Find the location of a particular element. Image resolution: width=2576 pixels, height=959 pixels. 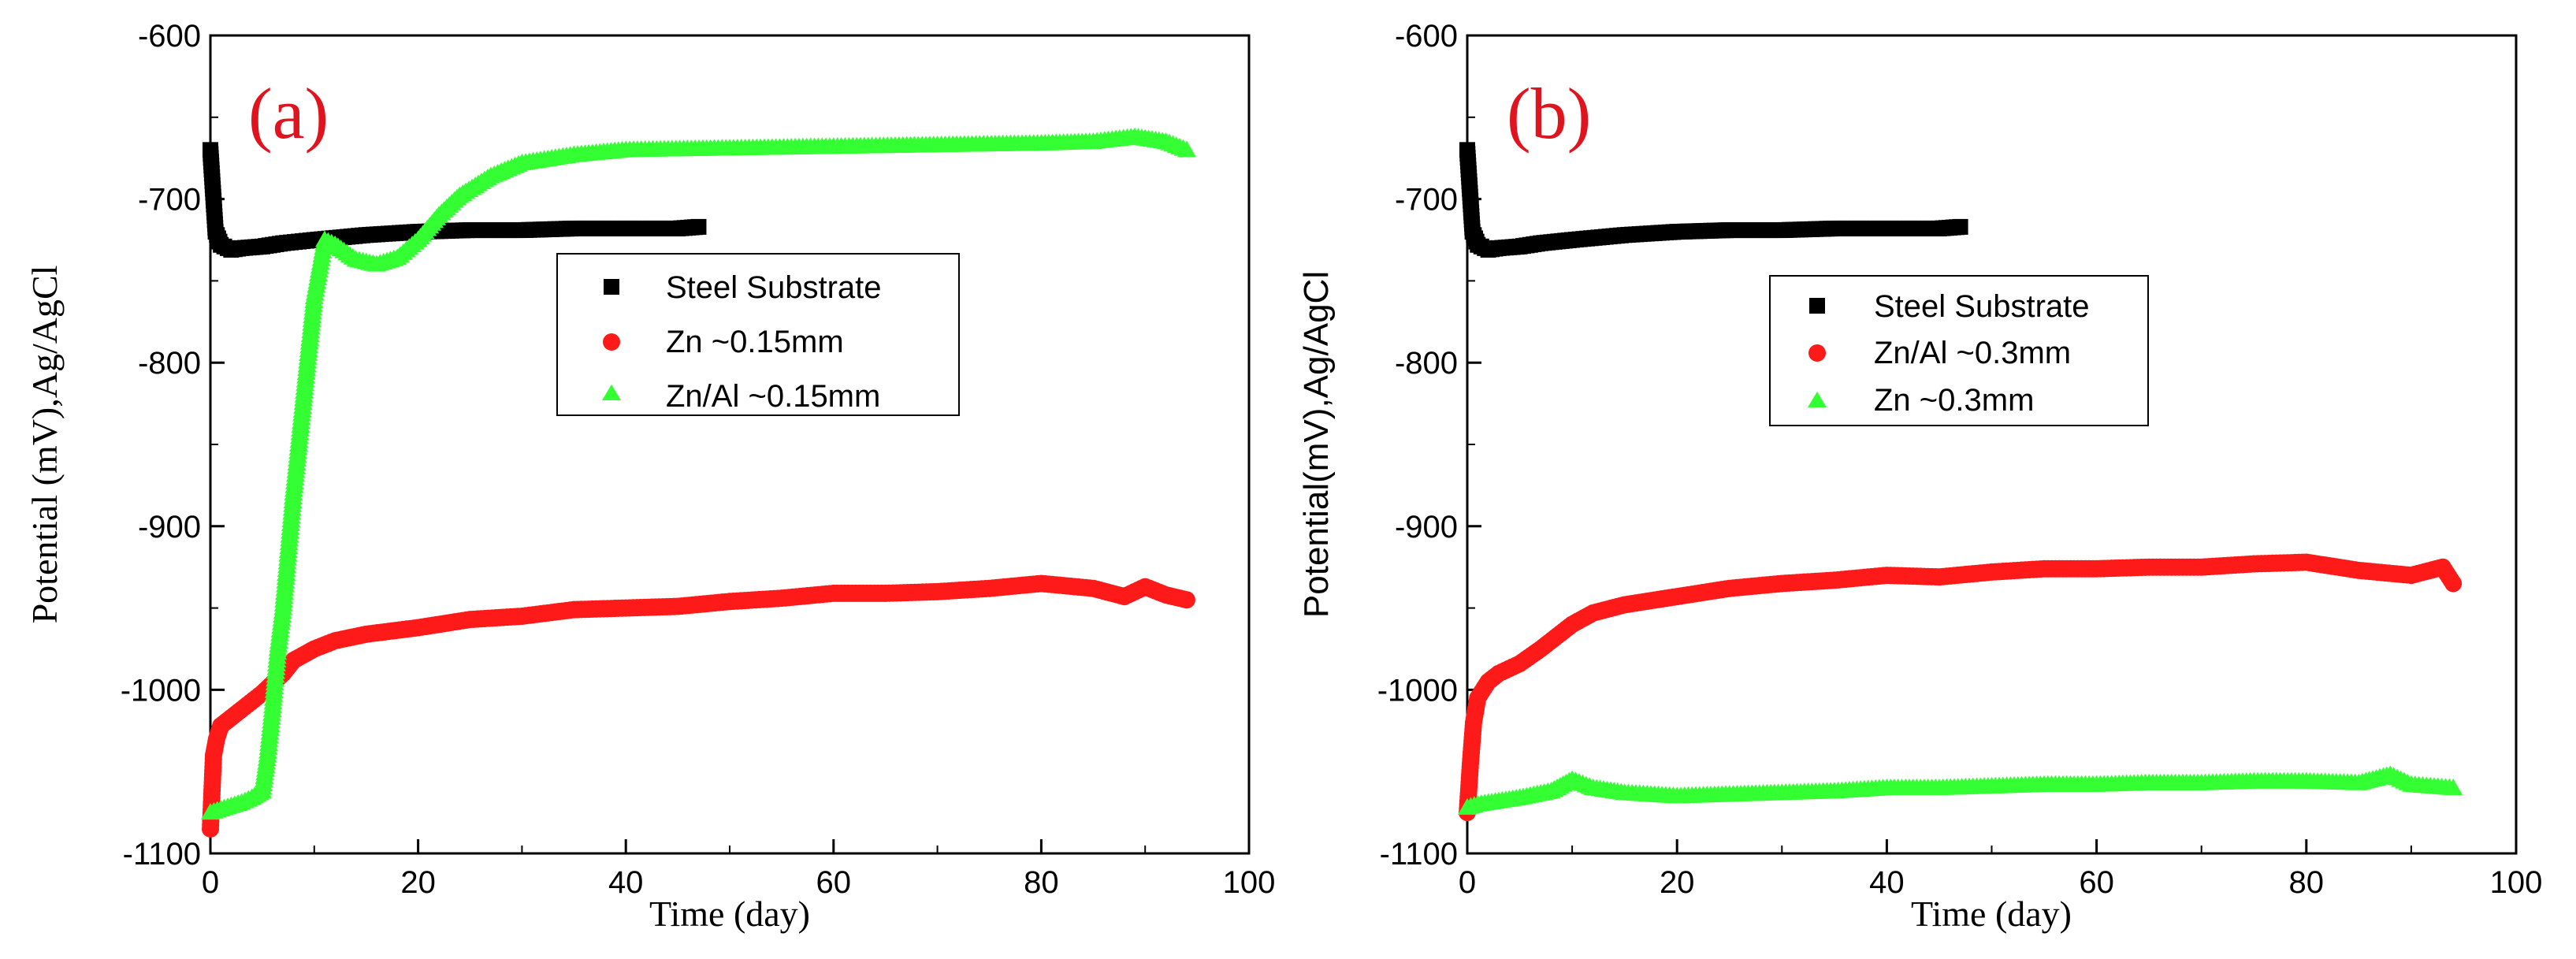

panel-b-series-zn-0-3mm is located at coordinates (1960, 790).